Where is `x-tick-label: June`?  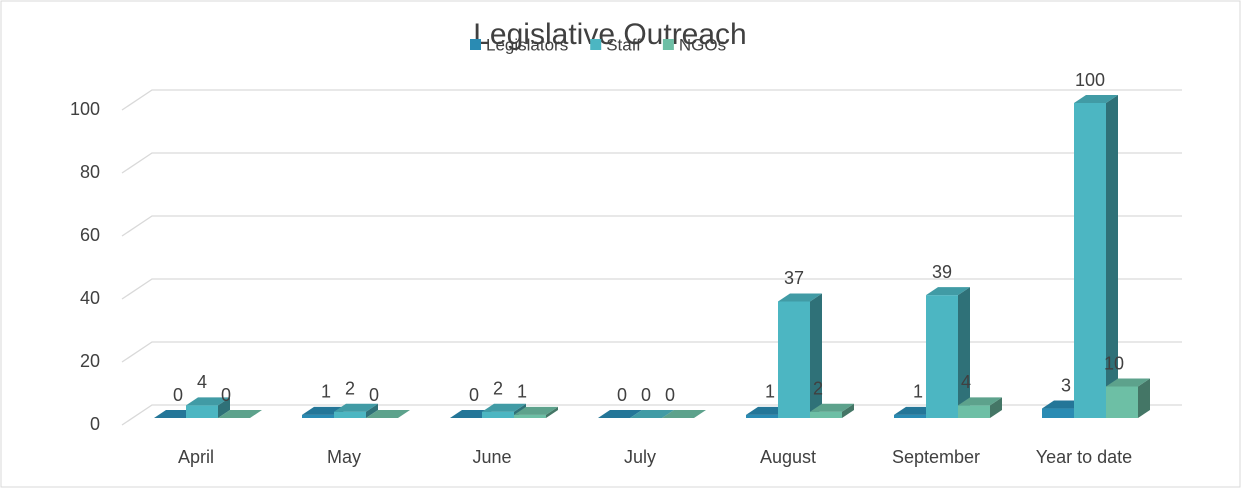 x-tick-label: June is located at coordinates (491, 457).